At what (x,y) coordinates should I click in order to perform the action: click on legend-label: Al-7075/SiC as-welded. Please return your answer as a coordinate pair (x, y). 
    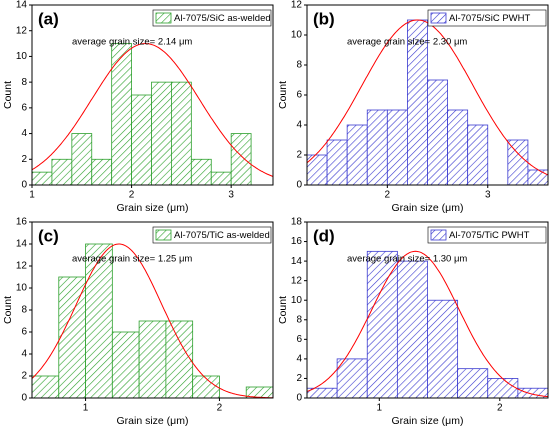
    Looking at the image, I should click on (222, 18).